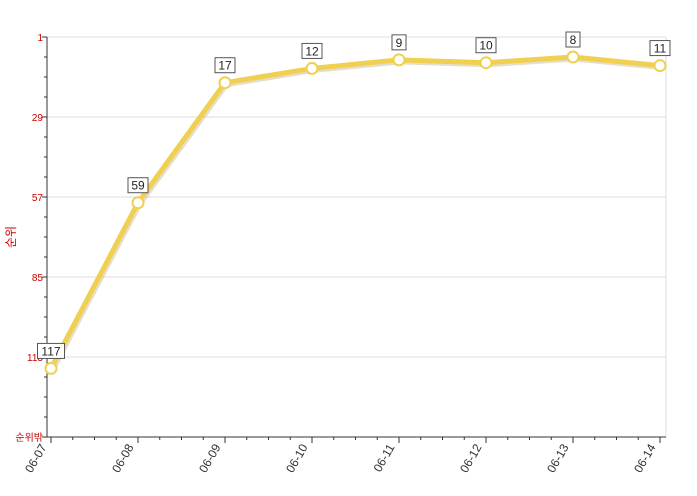 This screenshot has height=496, width=697. What do you see at coordinates (29, 437) in the screenshot?
I see `y-tick-label: 순위밖` at bounding box center [29, 437].